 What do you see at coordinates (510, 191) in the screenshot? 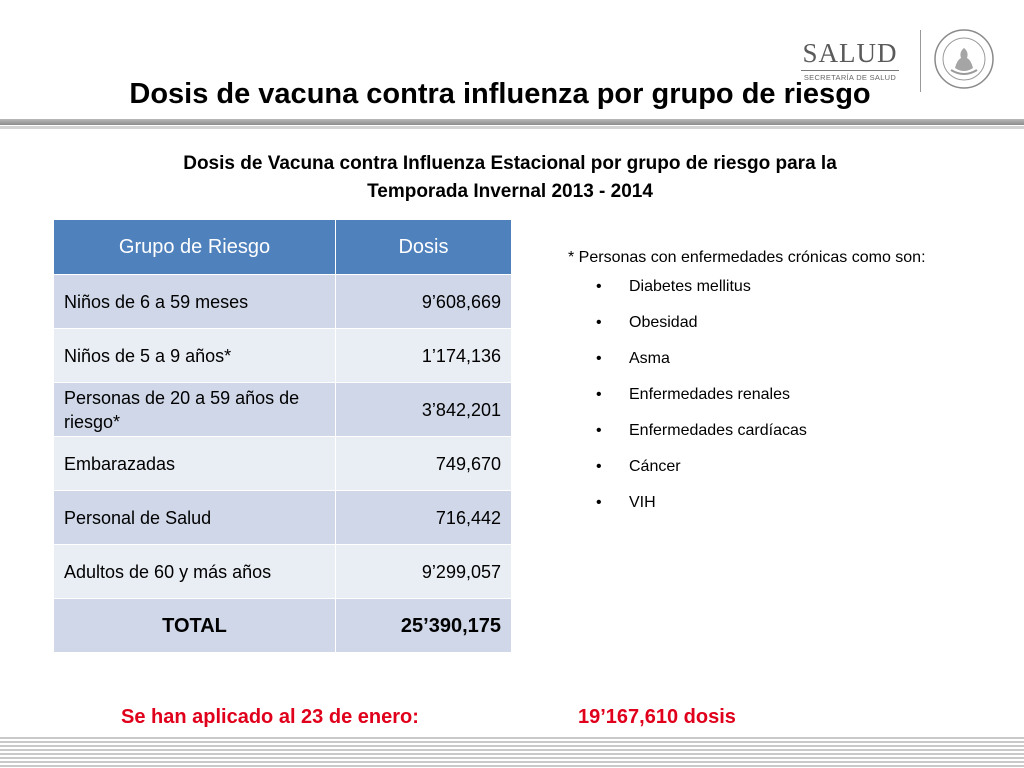
I see `caption-line-2: Temporada Invernal 2013 - 2014` at bounding box center [510, 191].